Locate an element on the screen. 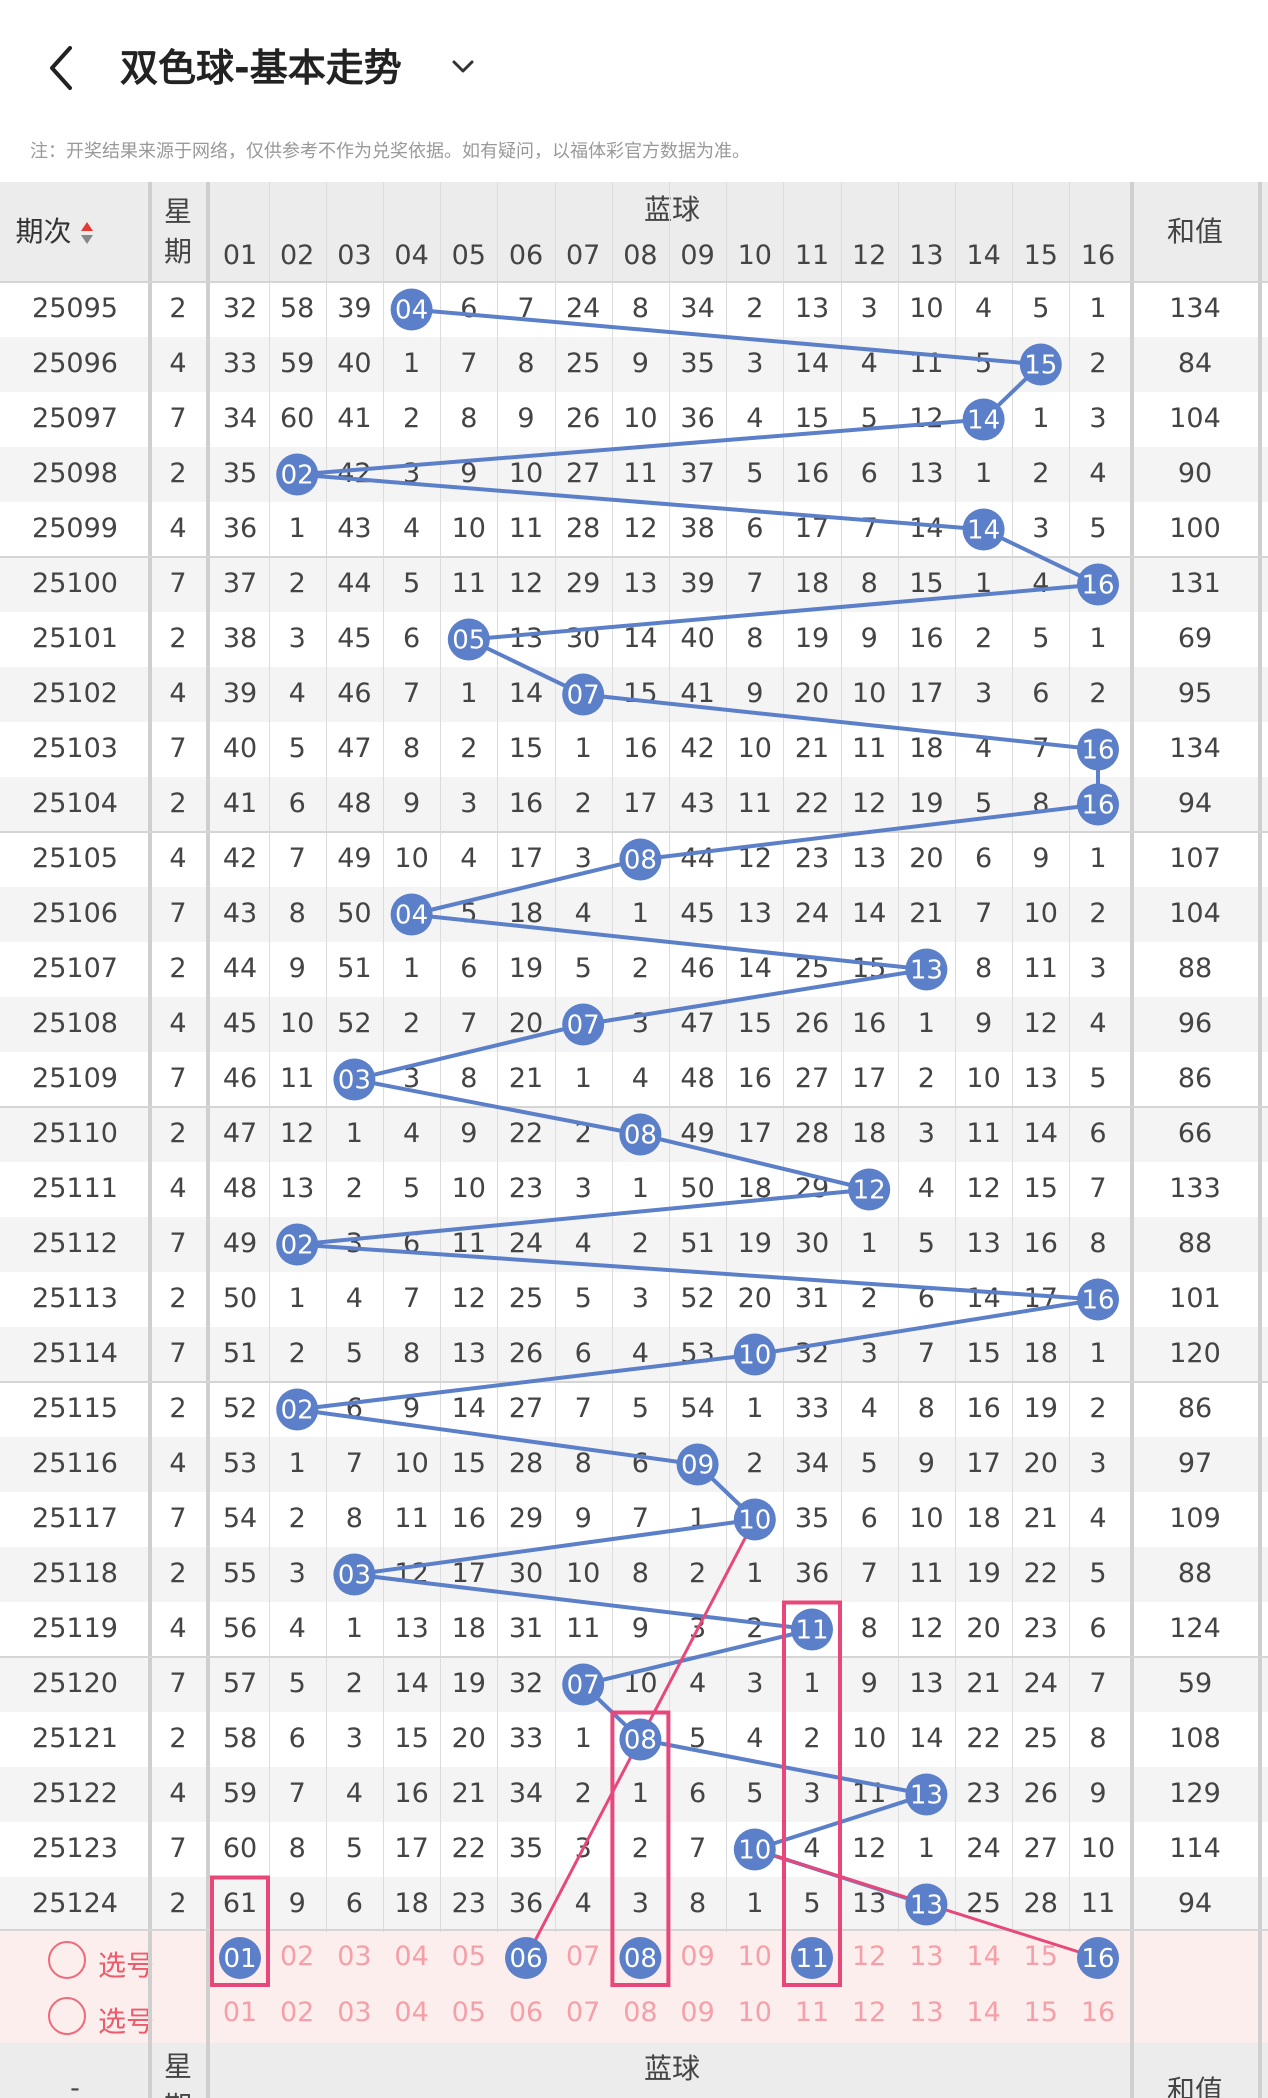 This screenshot has height=2098, width=1268. miss-count-cell: 10 is located at coordinates (468, 528).